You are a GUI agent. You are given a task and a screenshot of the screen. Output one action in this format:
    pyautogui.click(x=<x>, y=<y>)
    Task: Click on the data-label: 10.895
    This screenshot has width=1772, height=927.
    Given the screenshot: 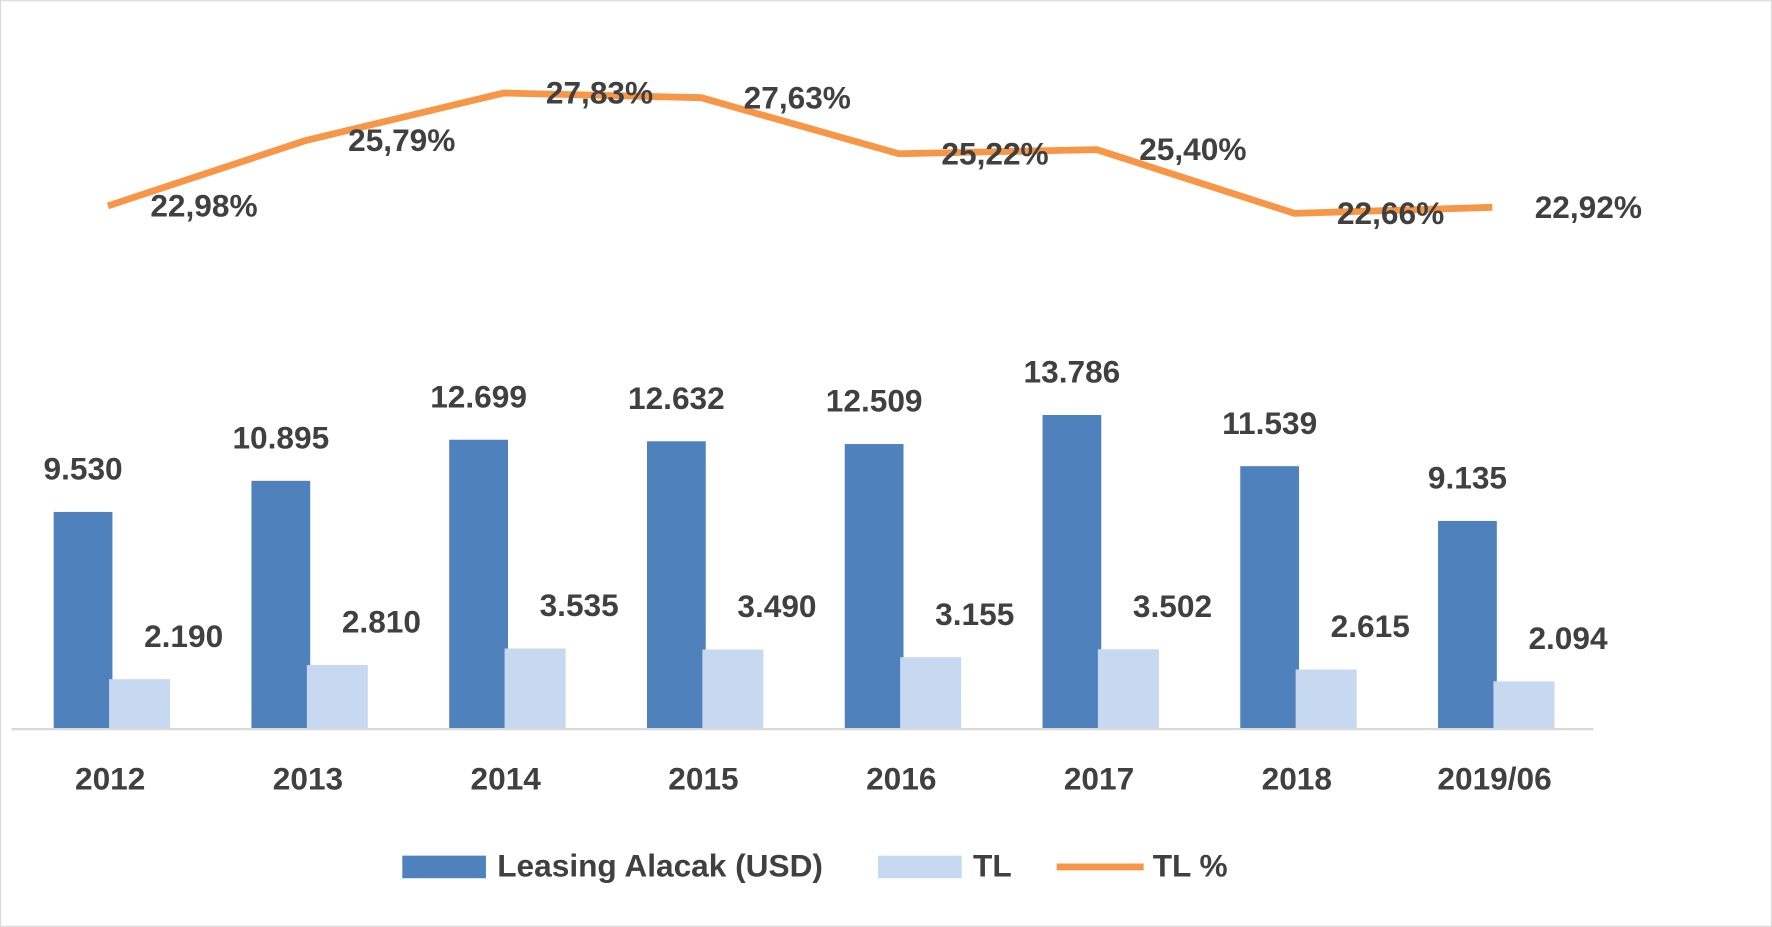 What is the action you would take?
    pyautogui.click(x=280, y=438)
    